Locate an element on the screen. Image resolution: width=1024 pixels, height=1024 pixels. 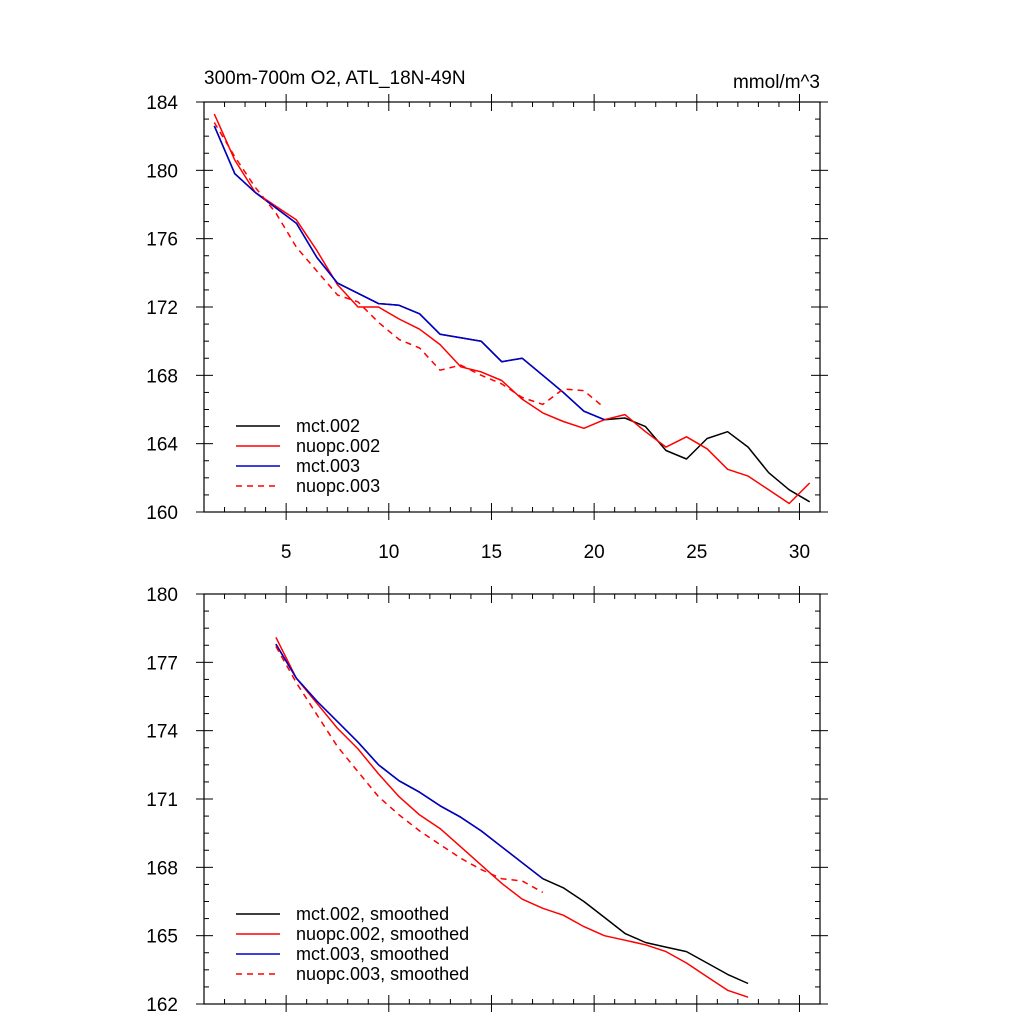
legend-label: mct.002, smoothed is located at coordinates (372, 914).